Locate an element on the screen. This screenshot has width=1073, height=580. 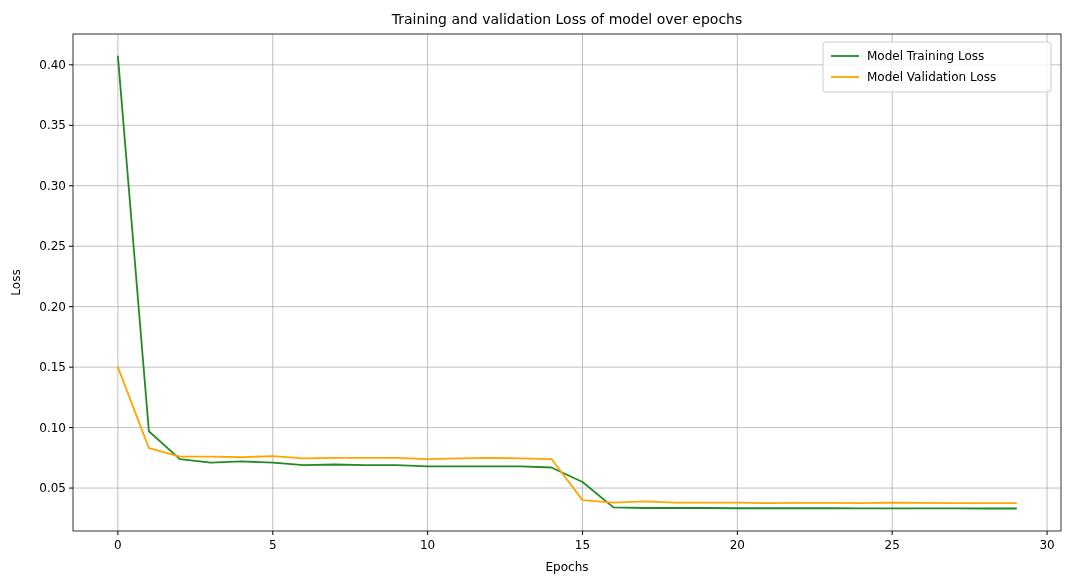
y-tick-label: 0.25 is located at coordinates (52, 246).